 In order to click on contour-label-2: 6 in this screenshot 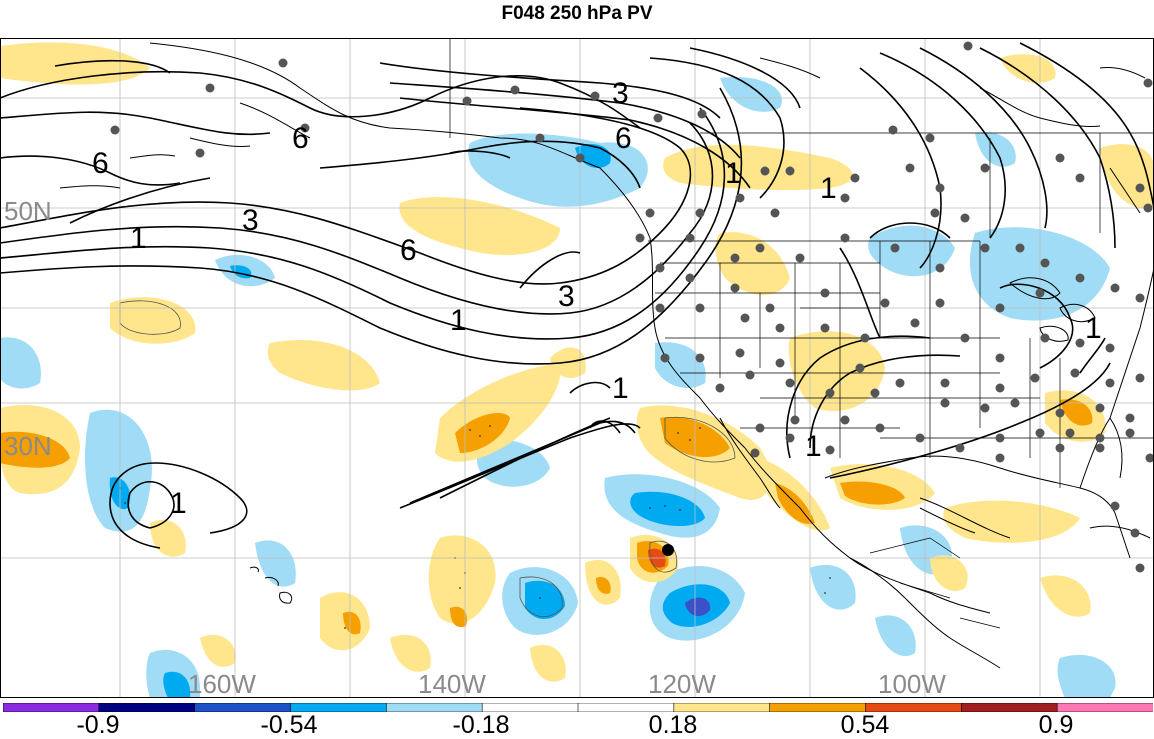, I will do `click(300, 138)`.